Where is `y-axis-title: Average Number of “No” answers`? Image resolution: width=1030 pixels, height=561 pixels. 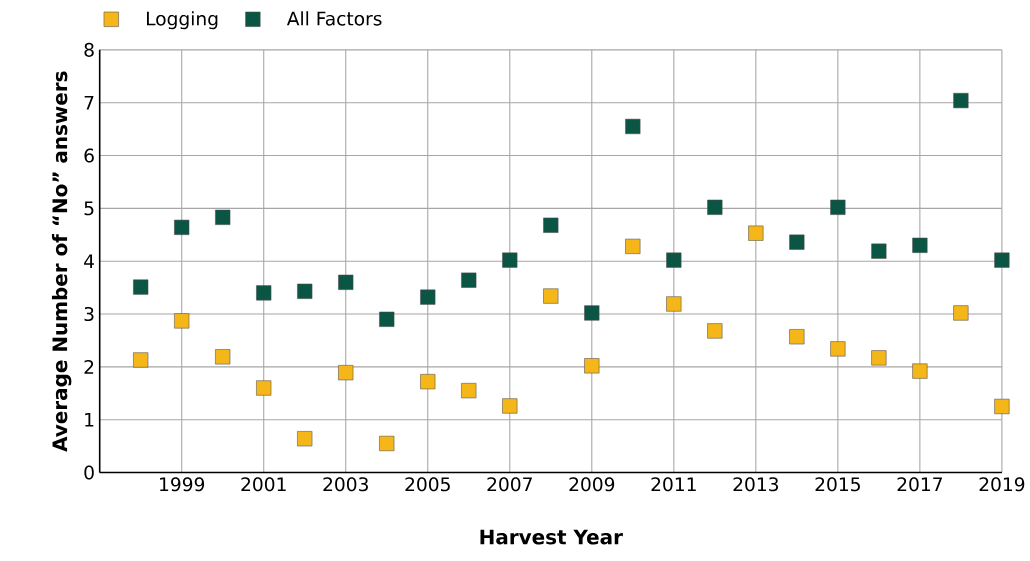 y-axis-title: Average Number of “No” answers is located at coordinates (61, 261).